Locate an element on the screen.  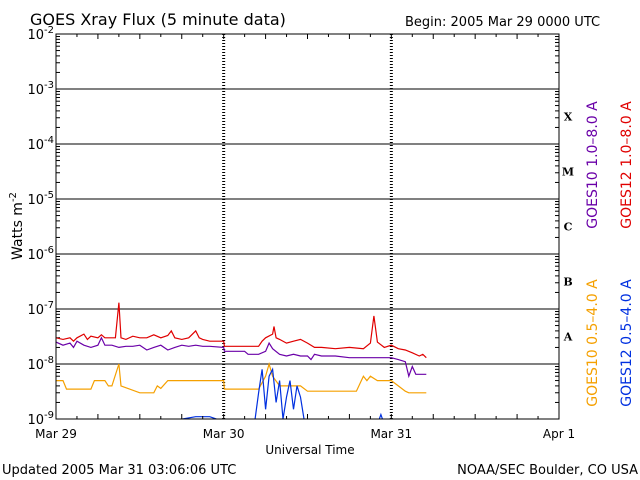
y-axis-label-text: Watts m is located at coordinates (18, 231).